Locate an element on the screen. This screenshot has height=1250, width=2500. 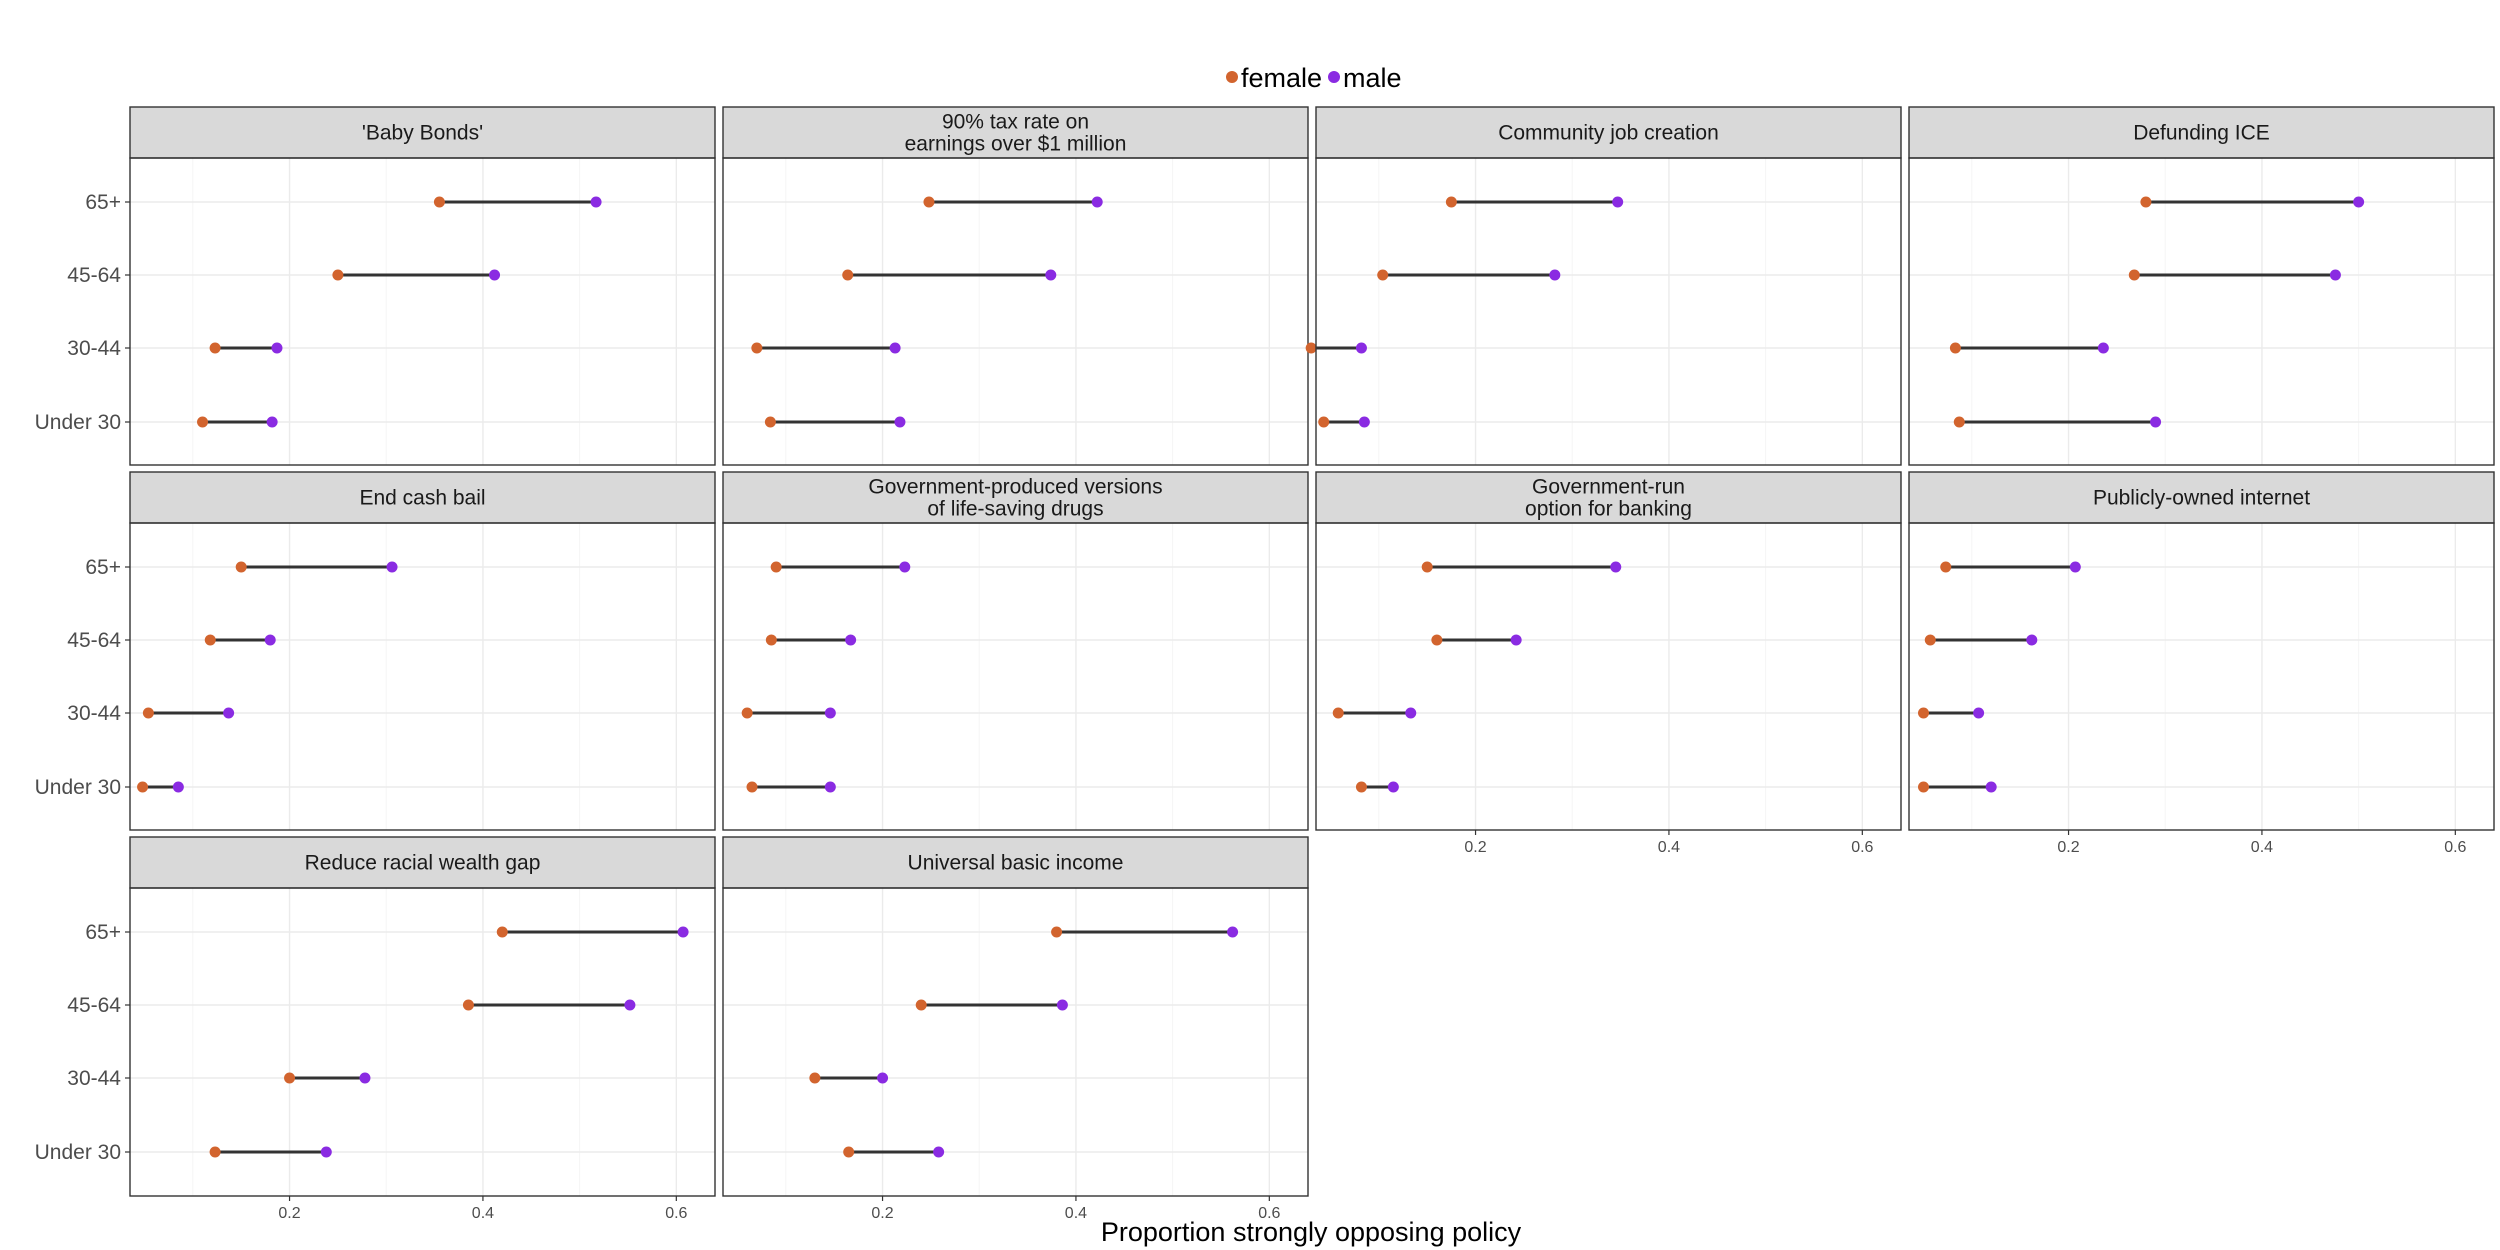
x-axis-label: Proportion strongly opposing policy is located at coordinates (1311, 1232).